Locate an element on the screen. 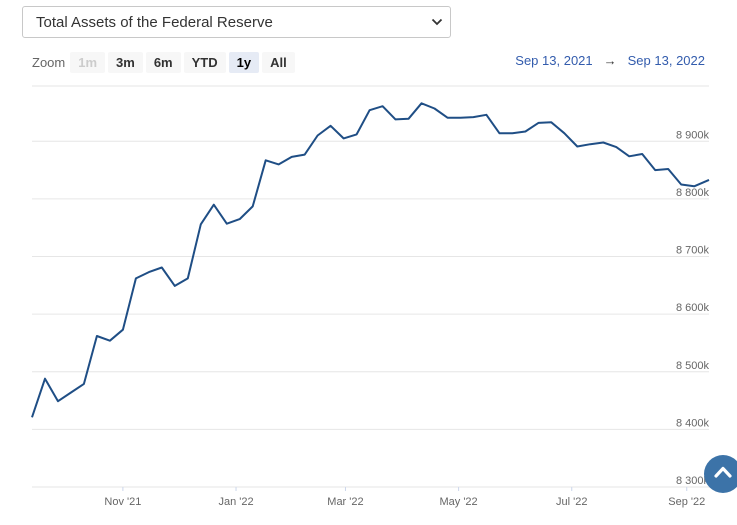 The height and width of the screenshot is (525, 737). zoom-6m-button: 6m is located at coordinates (163, 62).